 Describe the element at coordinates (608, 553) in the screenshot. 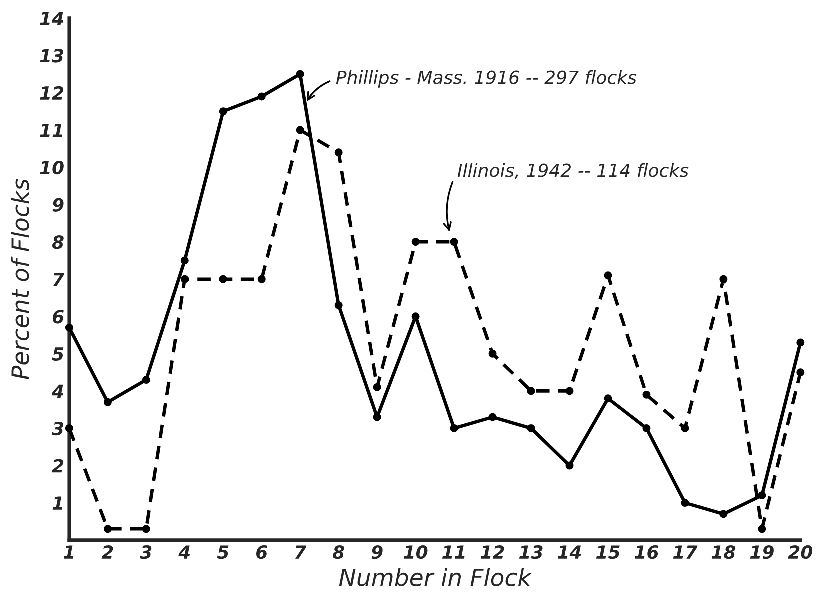

I see `x-tick-label: 15` at that location.